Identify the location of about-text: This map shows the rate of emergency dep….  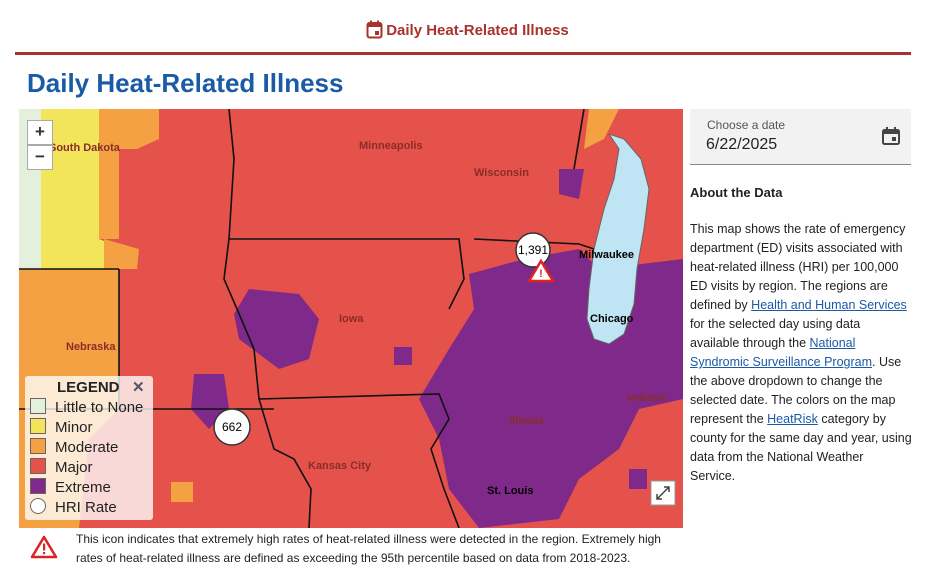
(801, 353).